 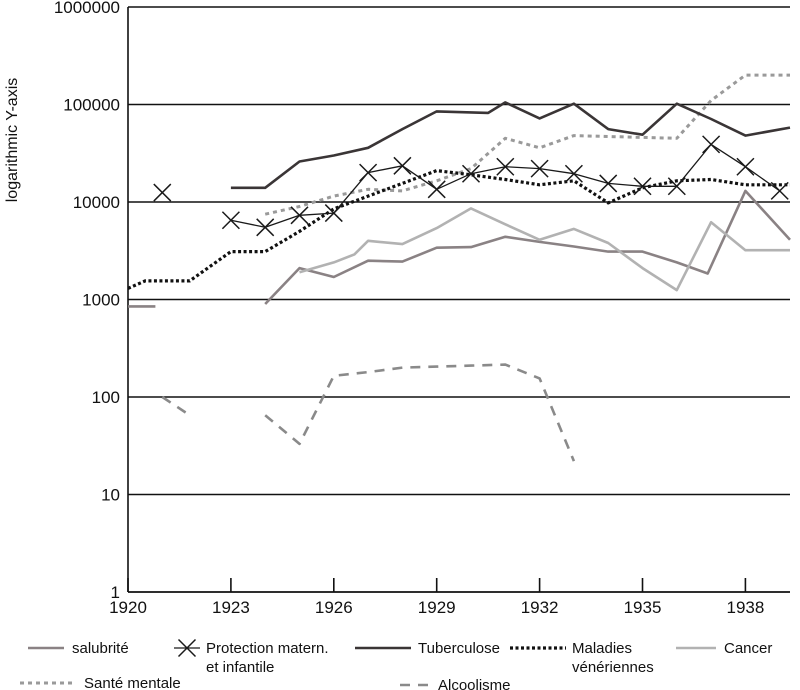 I want to click on legend-label: Protection matern., so click(x=267, y=648).